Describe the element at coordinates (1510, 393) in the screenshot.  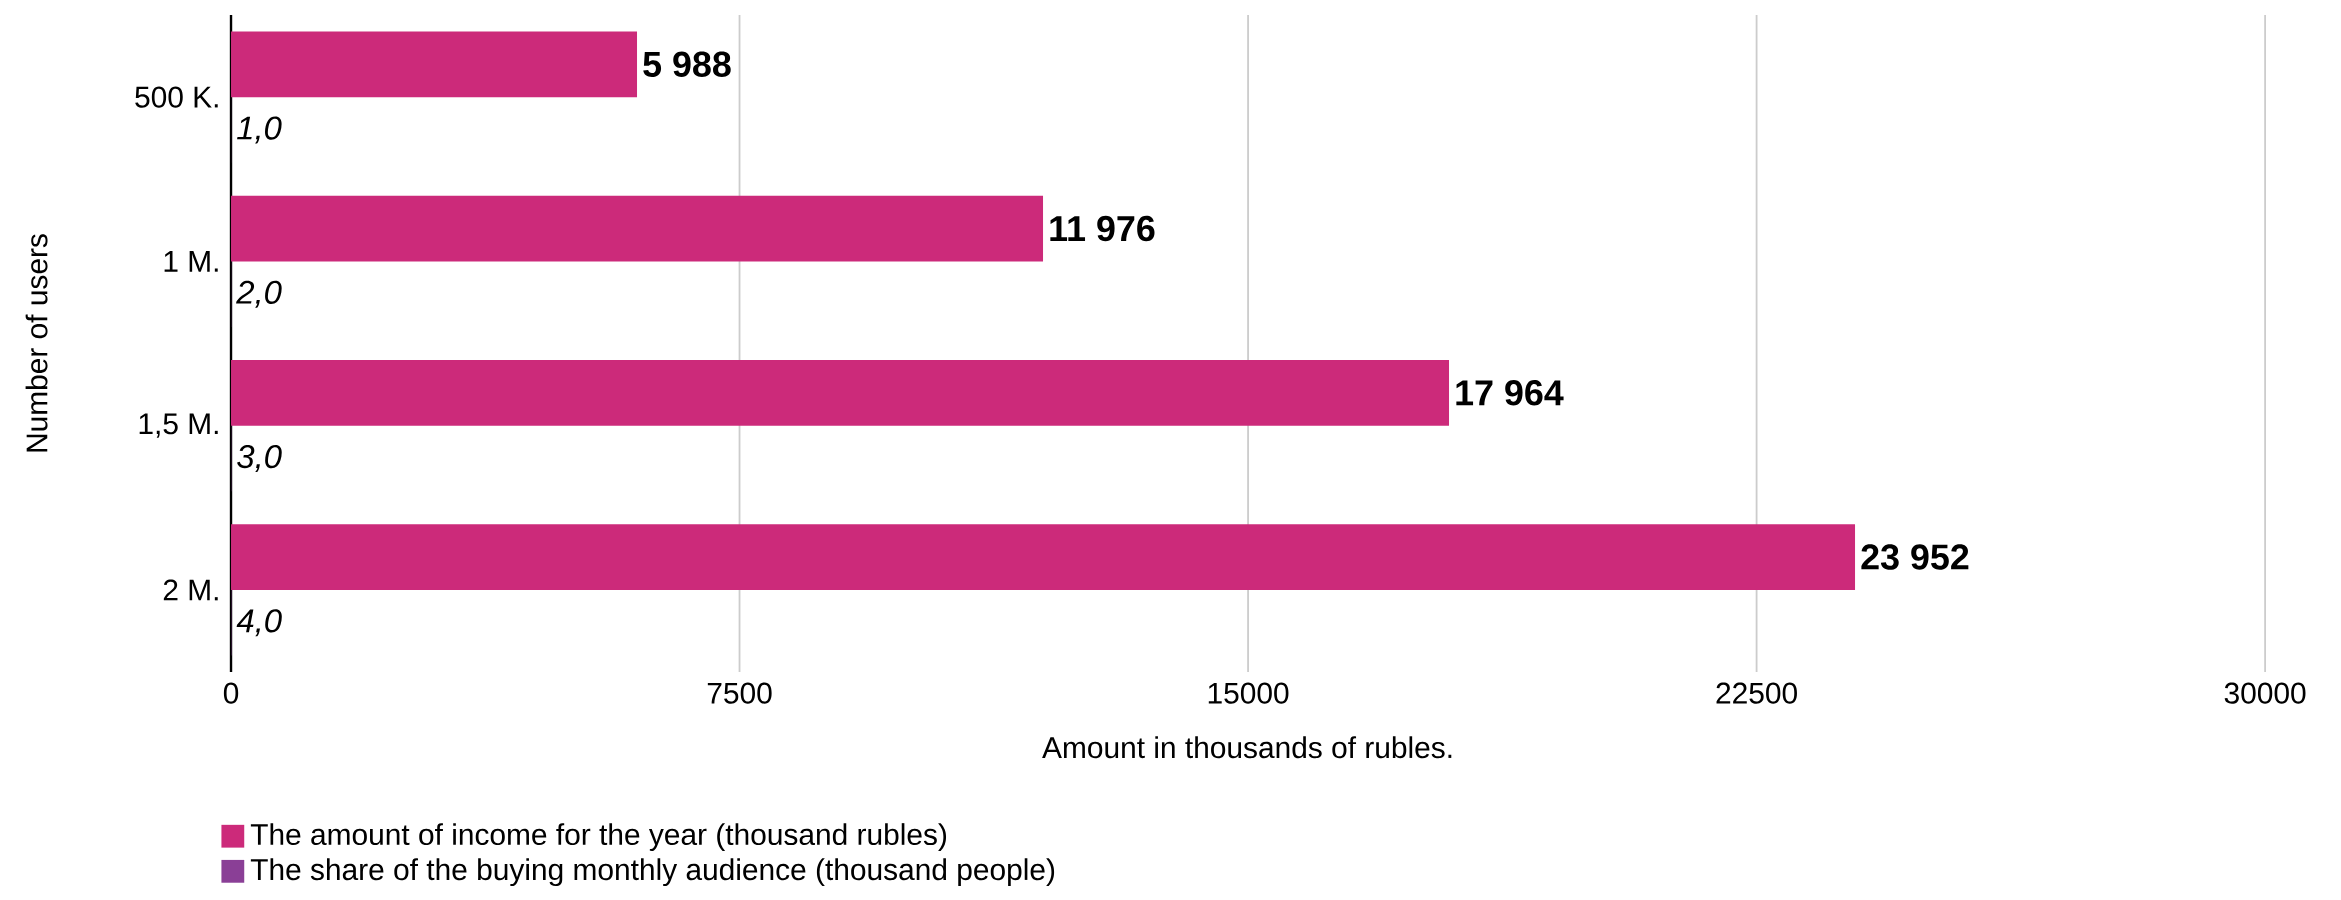
I see `data-label: 17 964` at that location.